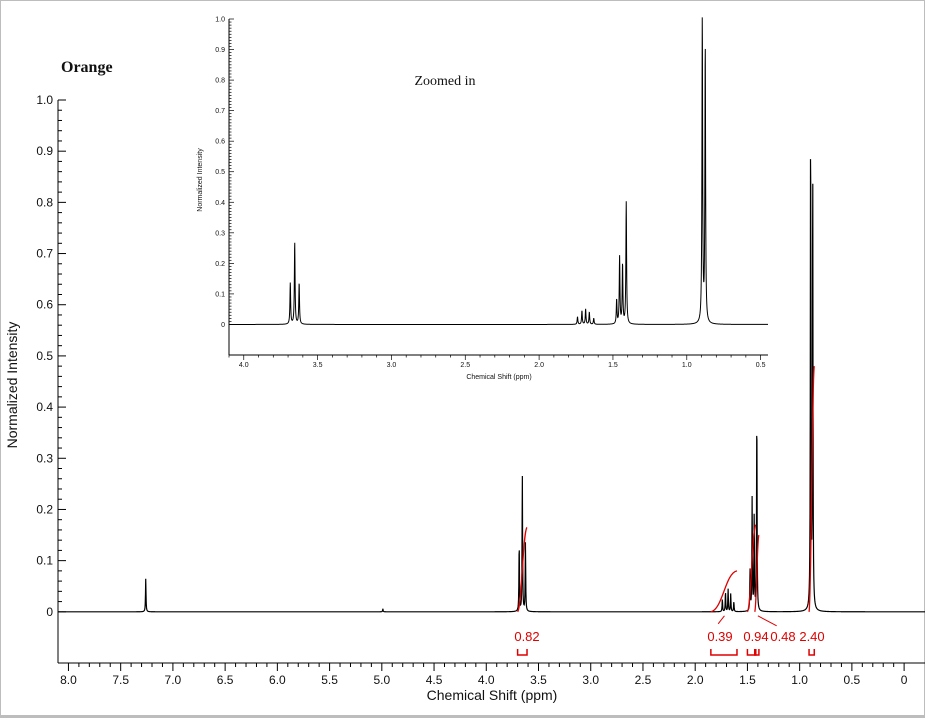 The width and height of the screenshot is (925, 722). What do you see at coordinates (719, 636) in the screenshot?
I see `integral-label: 0.39` at bounding box center [719, 636].